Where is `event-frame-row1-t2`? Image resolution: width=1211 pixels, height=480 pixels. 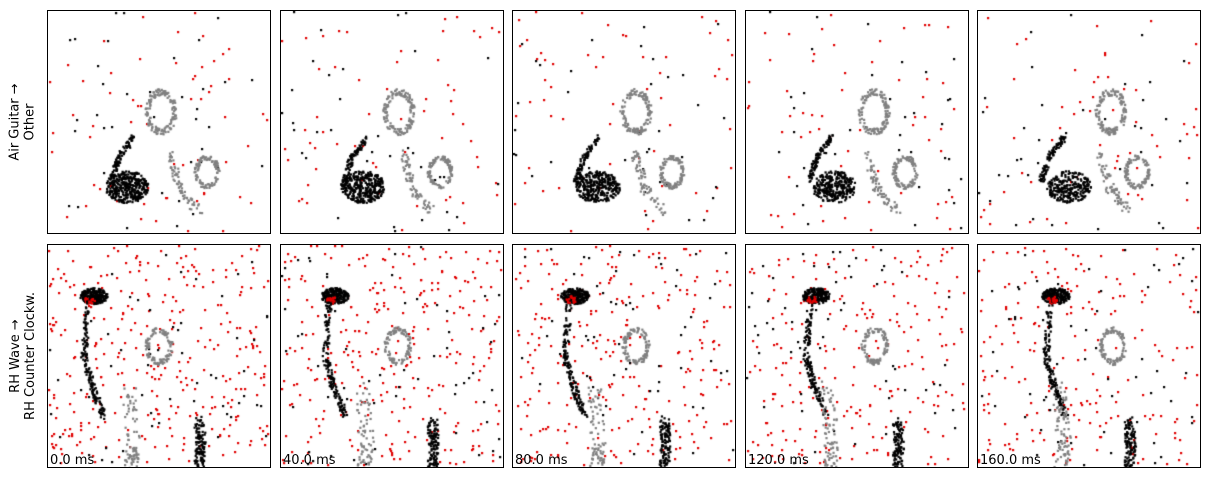
event-frame-row1-t2 is located at coordinates (624, 122).